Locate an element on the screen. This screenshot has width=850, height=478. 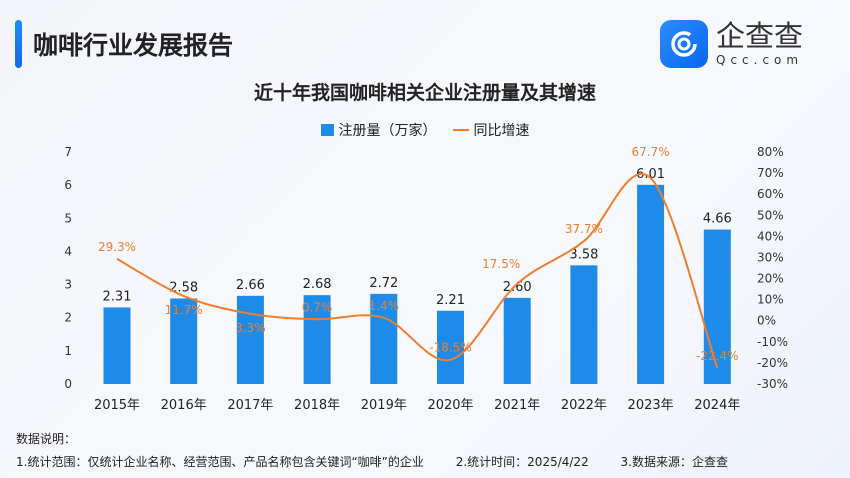
x-tick-label: 2017年 is located at coordinates (250, 405).